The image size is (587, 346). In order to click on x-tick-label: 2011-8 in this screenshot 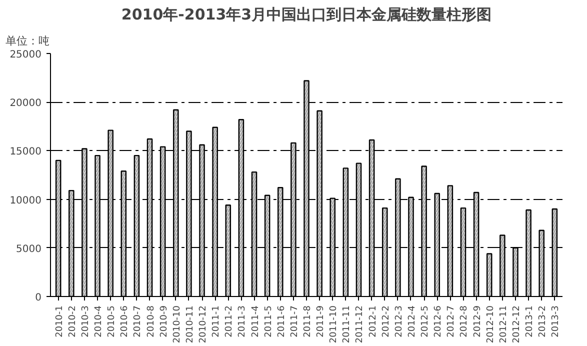, I will do `click(308, 321)`.